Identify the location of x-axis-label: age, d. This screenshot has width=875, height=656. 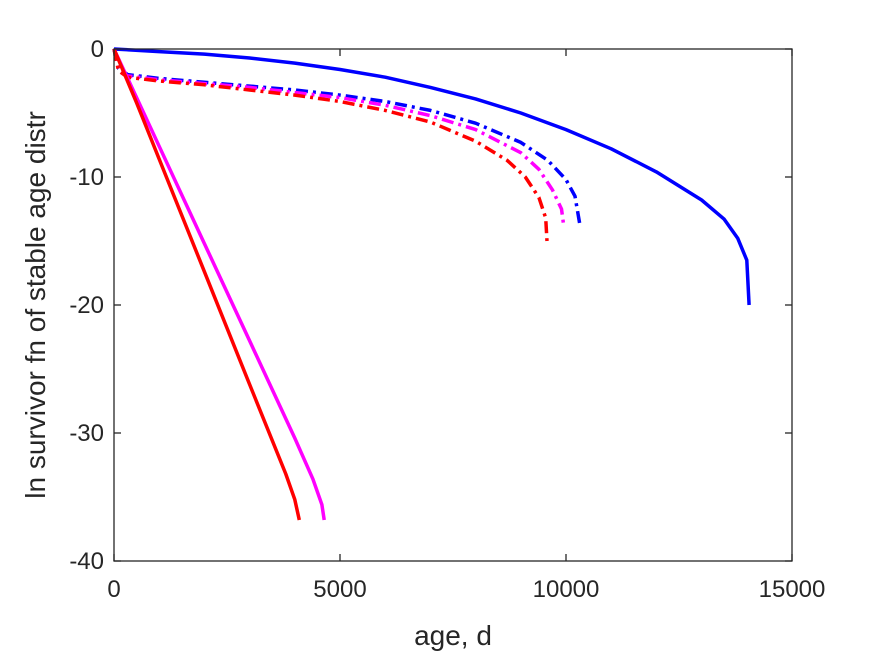
(453, 635).